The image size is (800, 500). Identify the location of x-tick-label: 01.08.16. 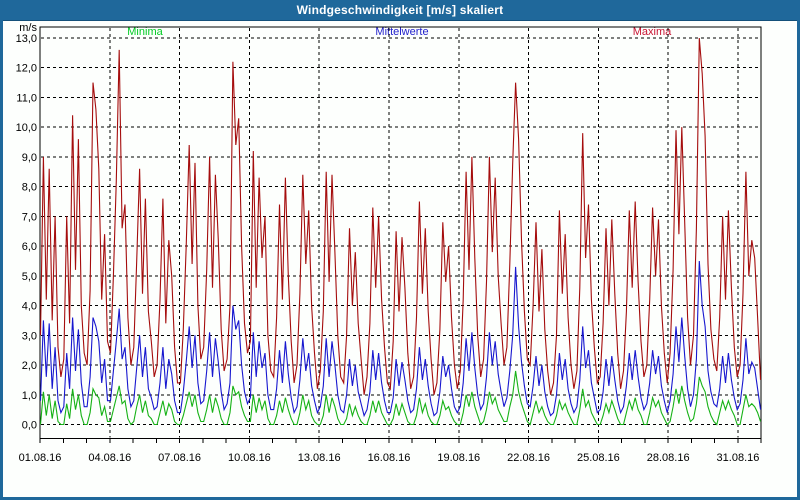
(40, 458).